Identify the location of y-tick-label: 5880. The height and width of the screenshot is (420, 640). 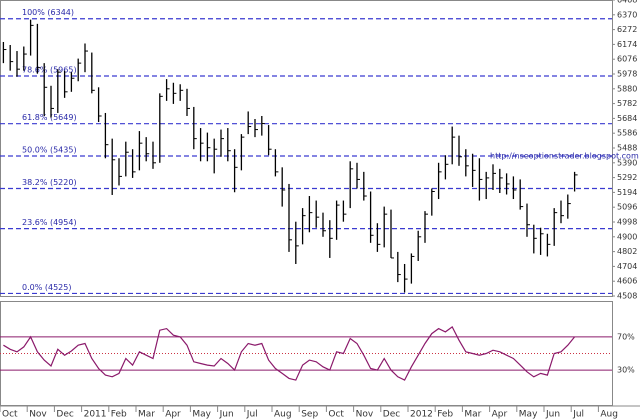
(627, 88).